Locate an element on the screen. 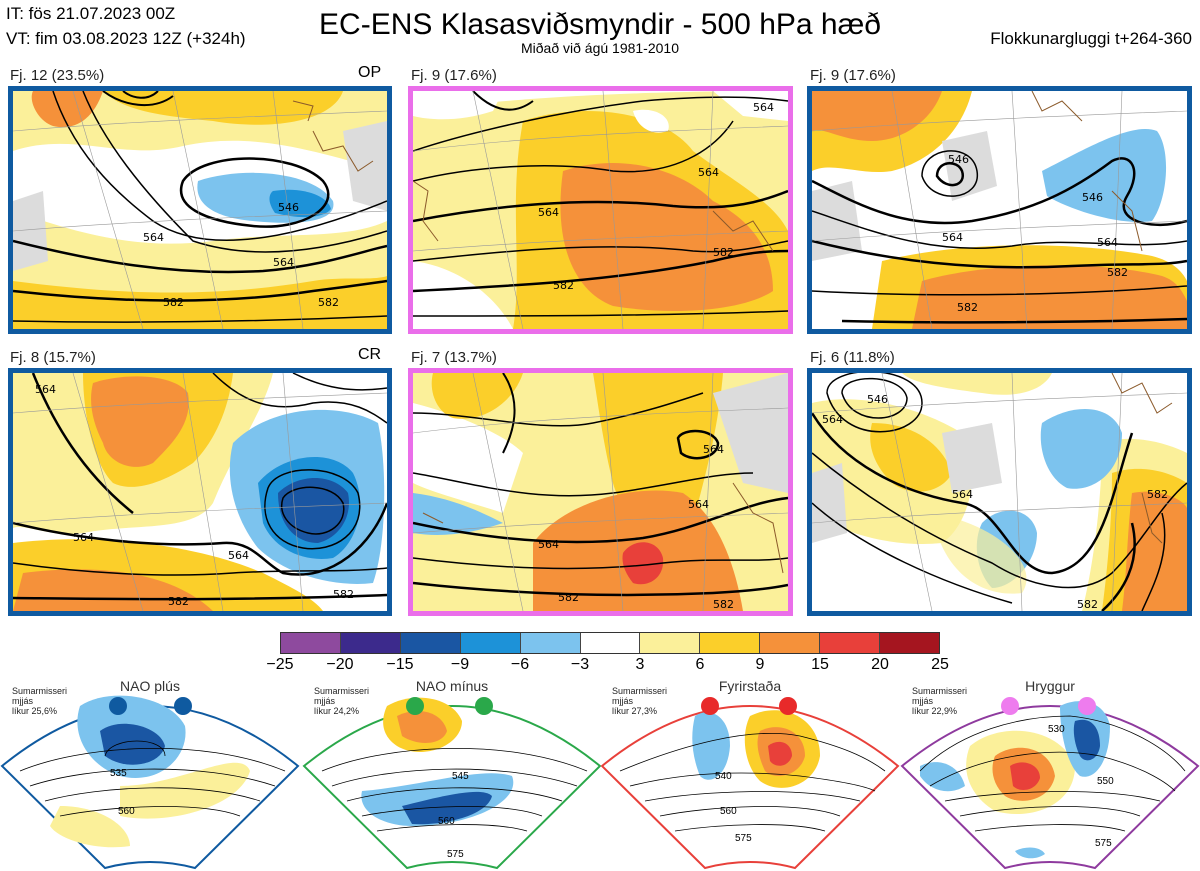 The width and height of the screenshot is (1200, 871). colorbar is located at coordinates (610, 643).